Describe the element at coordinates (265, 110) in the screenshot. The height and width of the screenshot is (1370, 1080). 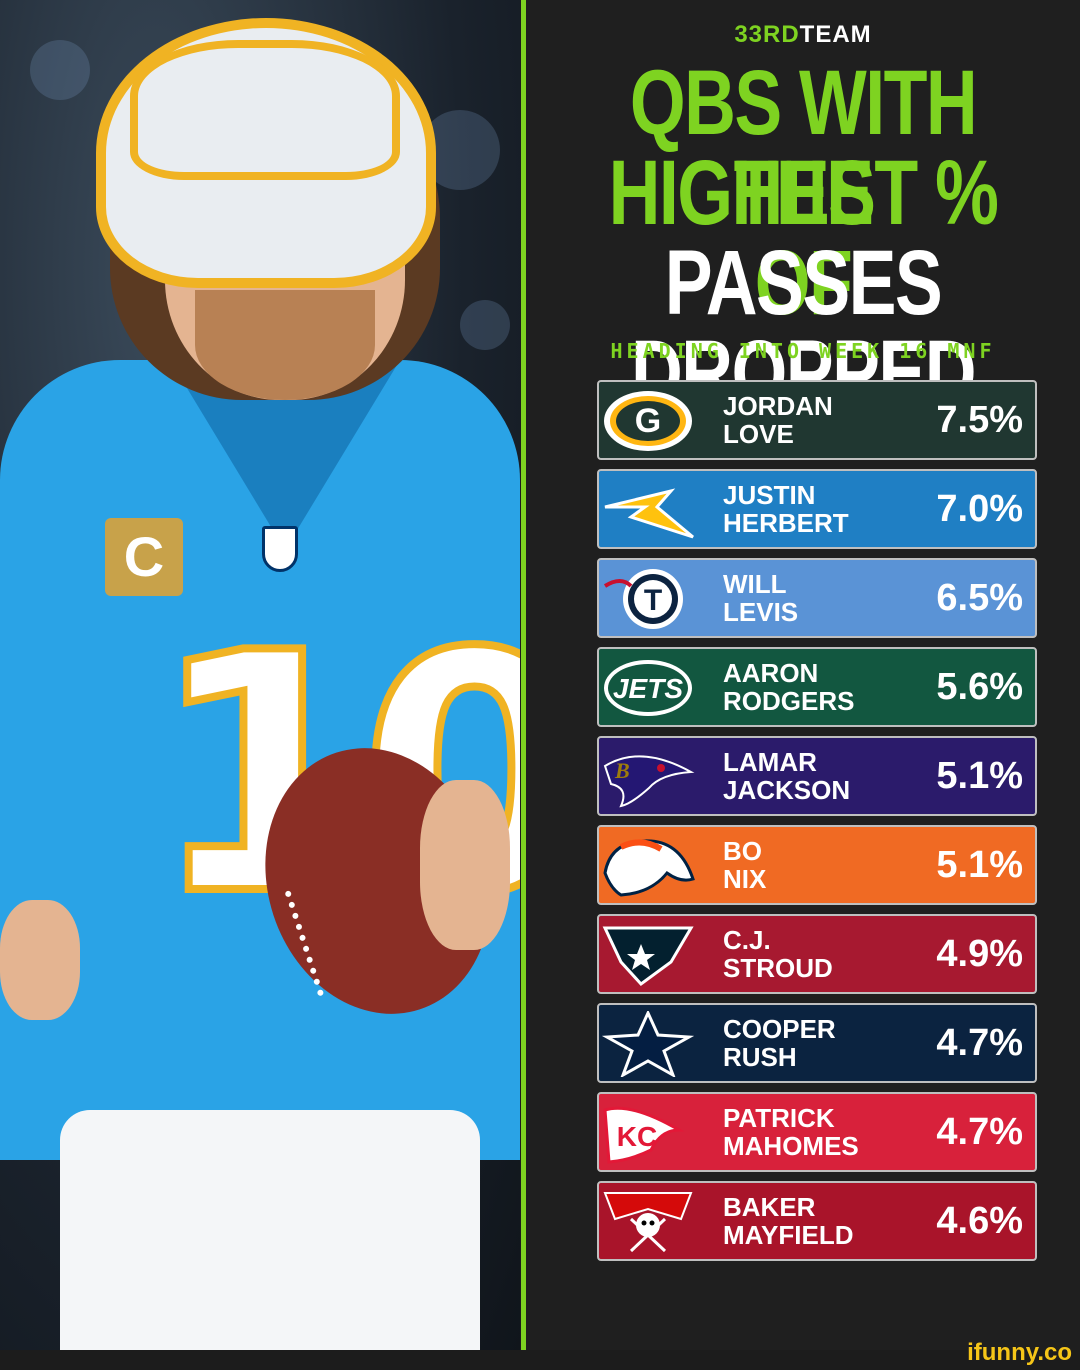
I see `helmet-facemask` at that location.